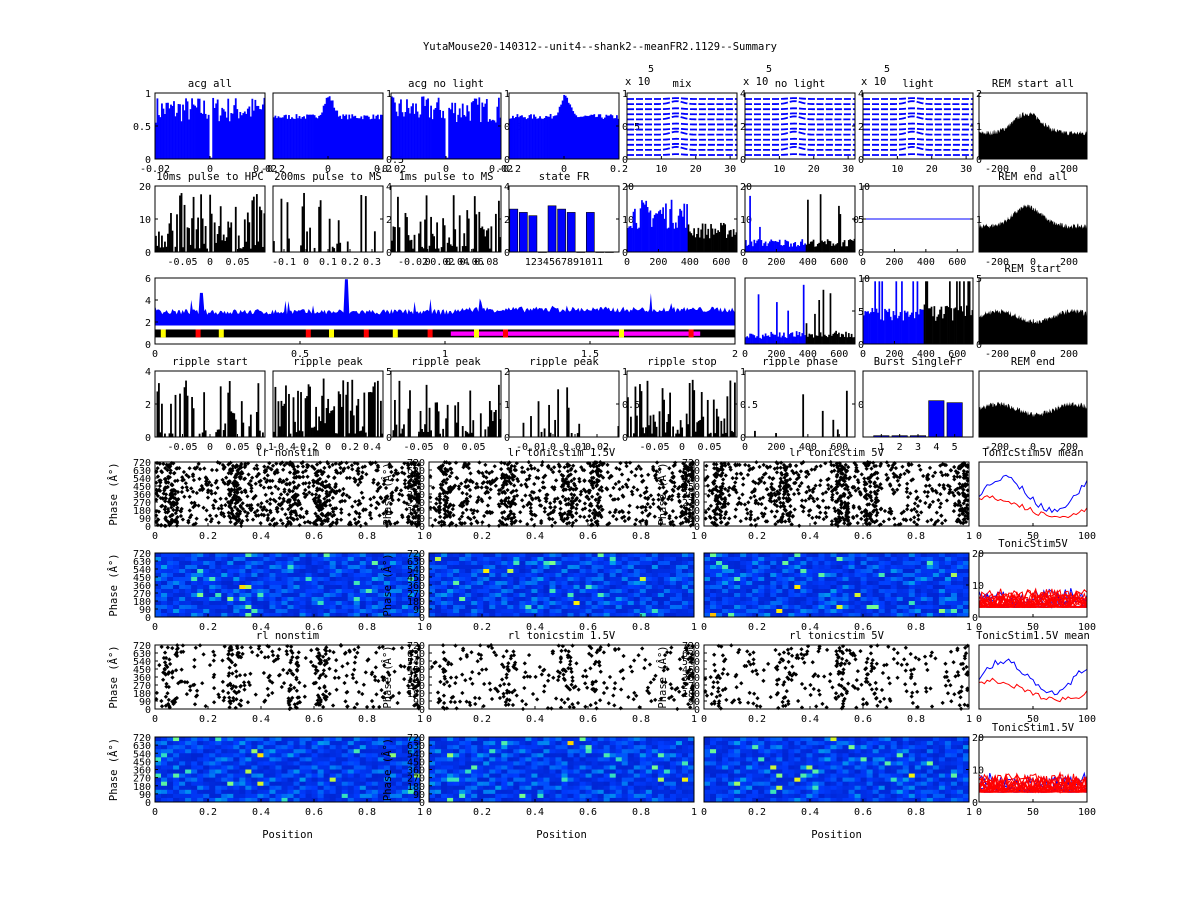 The width and height of the screenshot is (1200, 900). What do you see at coordinates (682, 447) in the screenshot?
I see `x-tick-label: 0` at bounding box center [682, 447].